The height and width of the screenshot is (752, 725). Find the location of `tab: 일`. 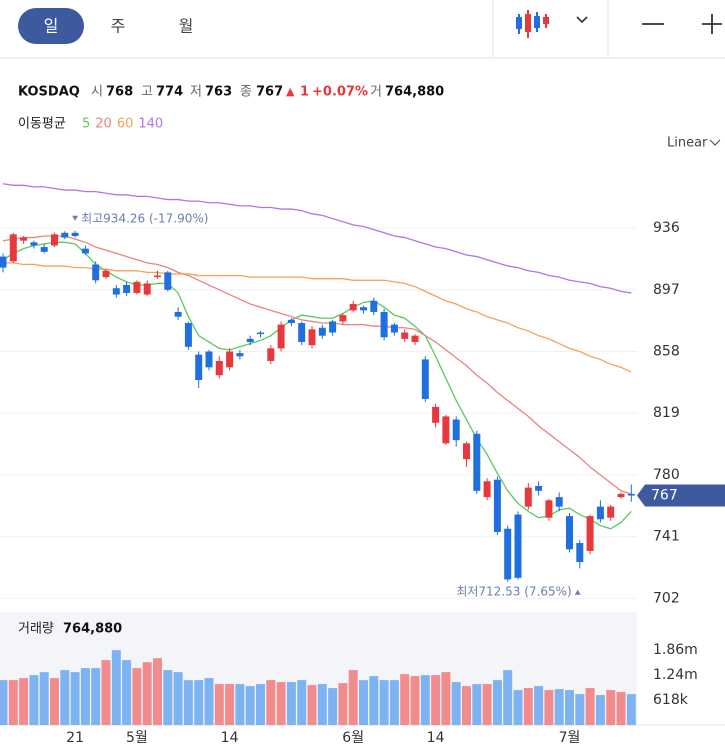

tab: 일 is located at coordinates (51, 26).